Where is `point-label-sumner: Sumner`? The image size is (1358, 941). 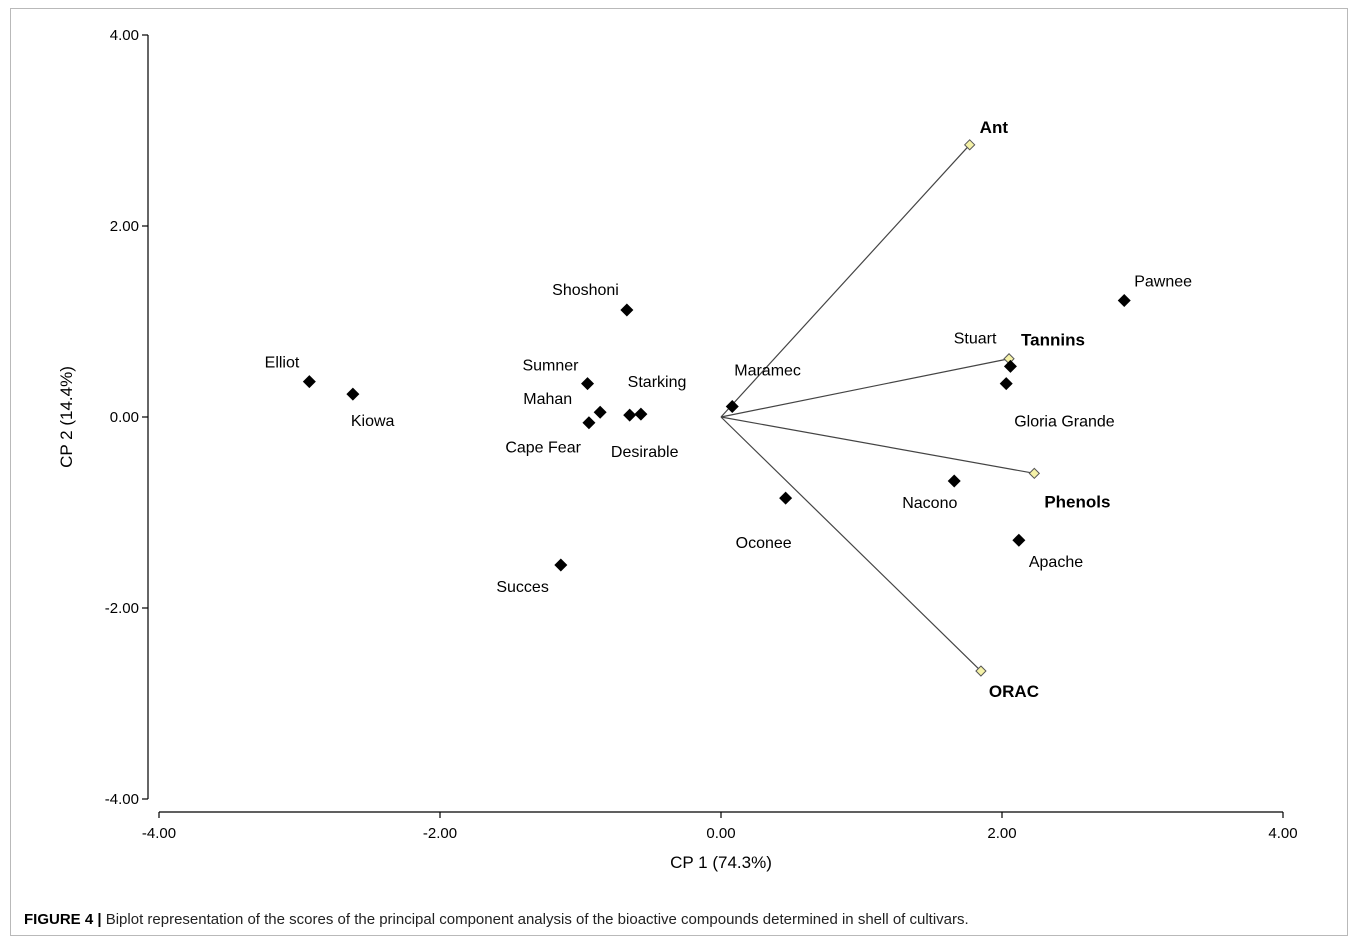
point-label-sumner: Sumner is located at coordinates (550, 366).